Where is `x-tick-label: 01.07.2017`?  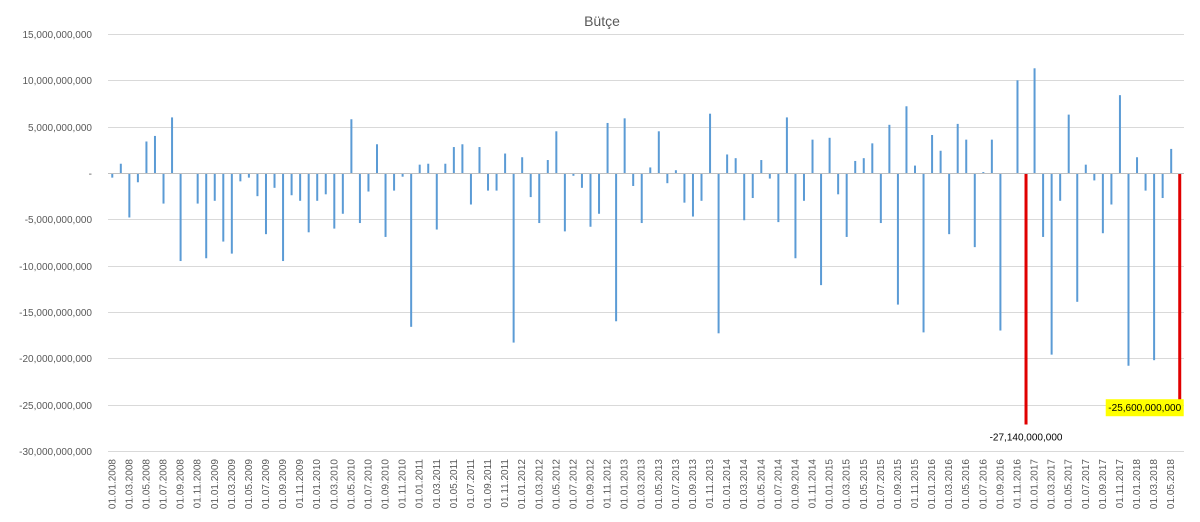 x-tick-label: 01.07.2017 is located at coordinates (1086, 484).